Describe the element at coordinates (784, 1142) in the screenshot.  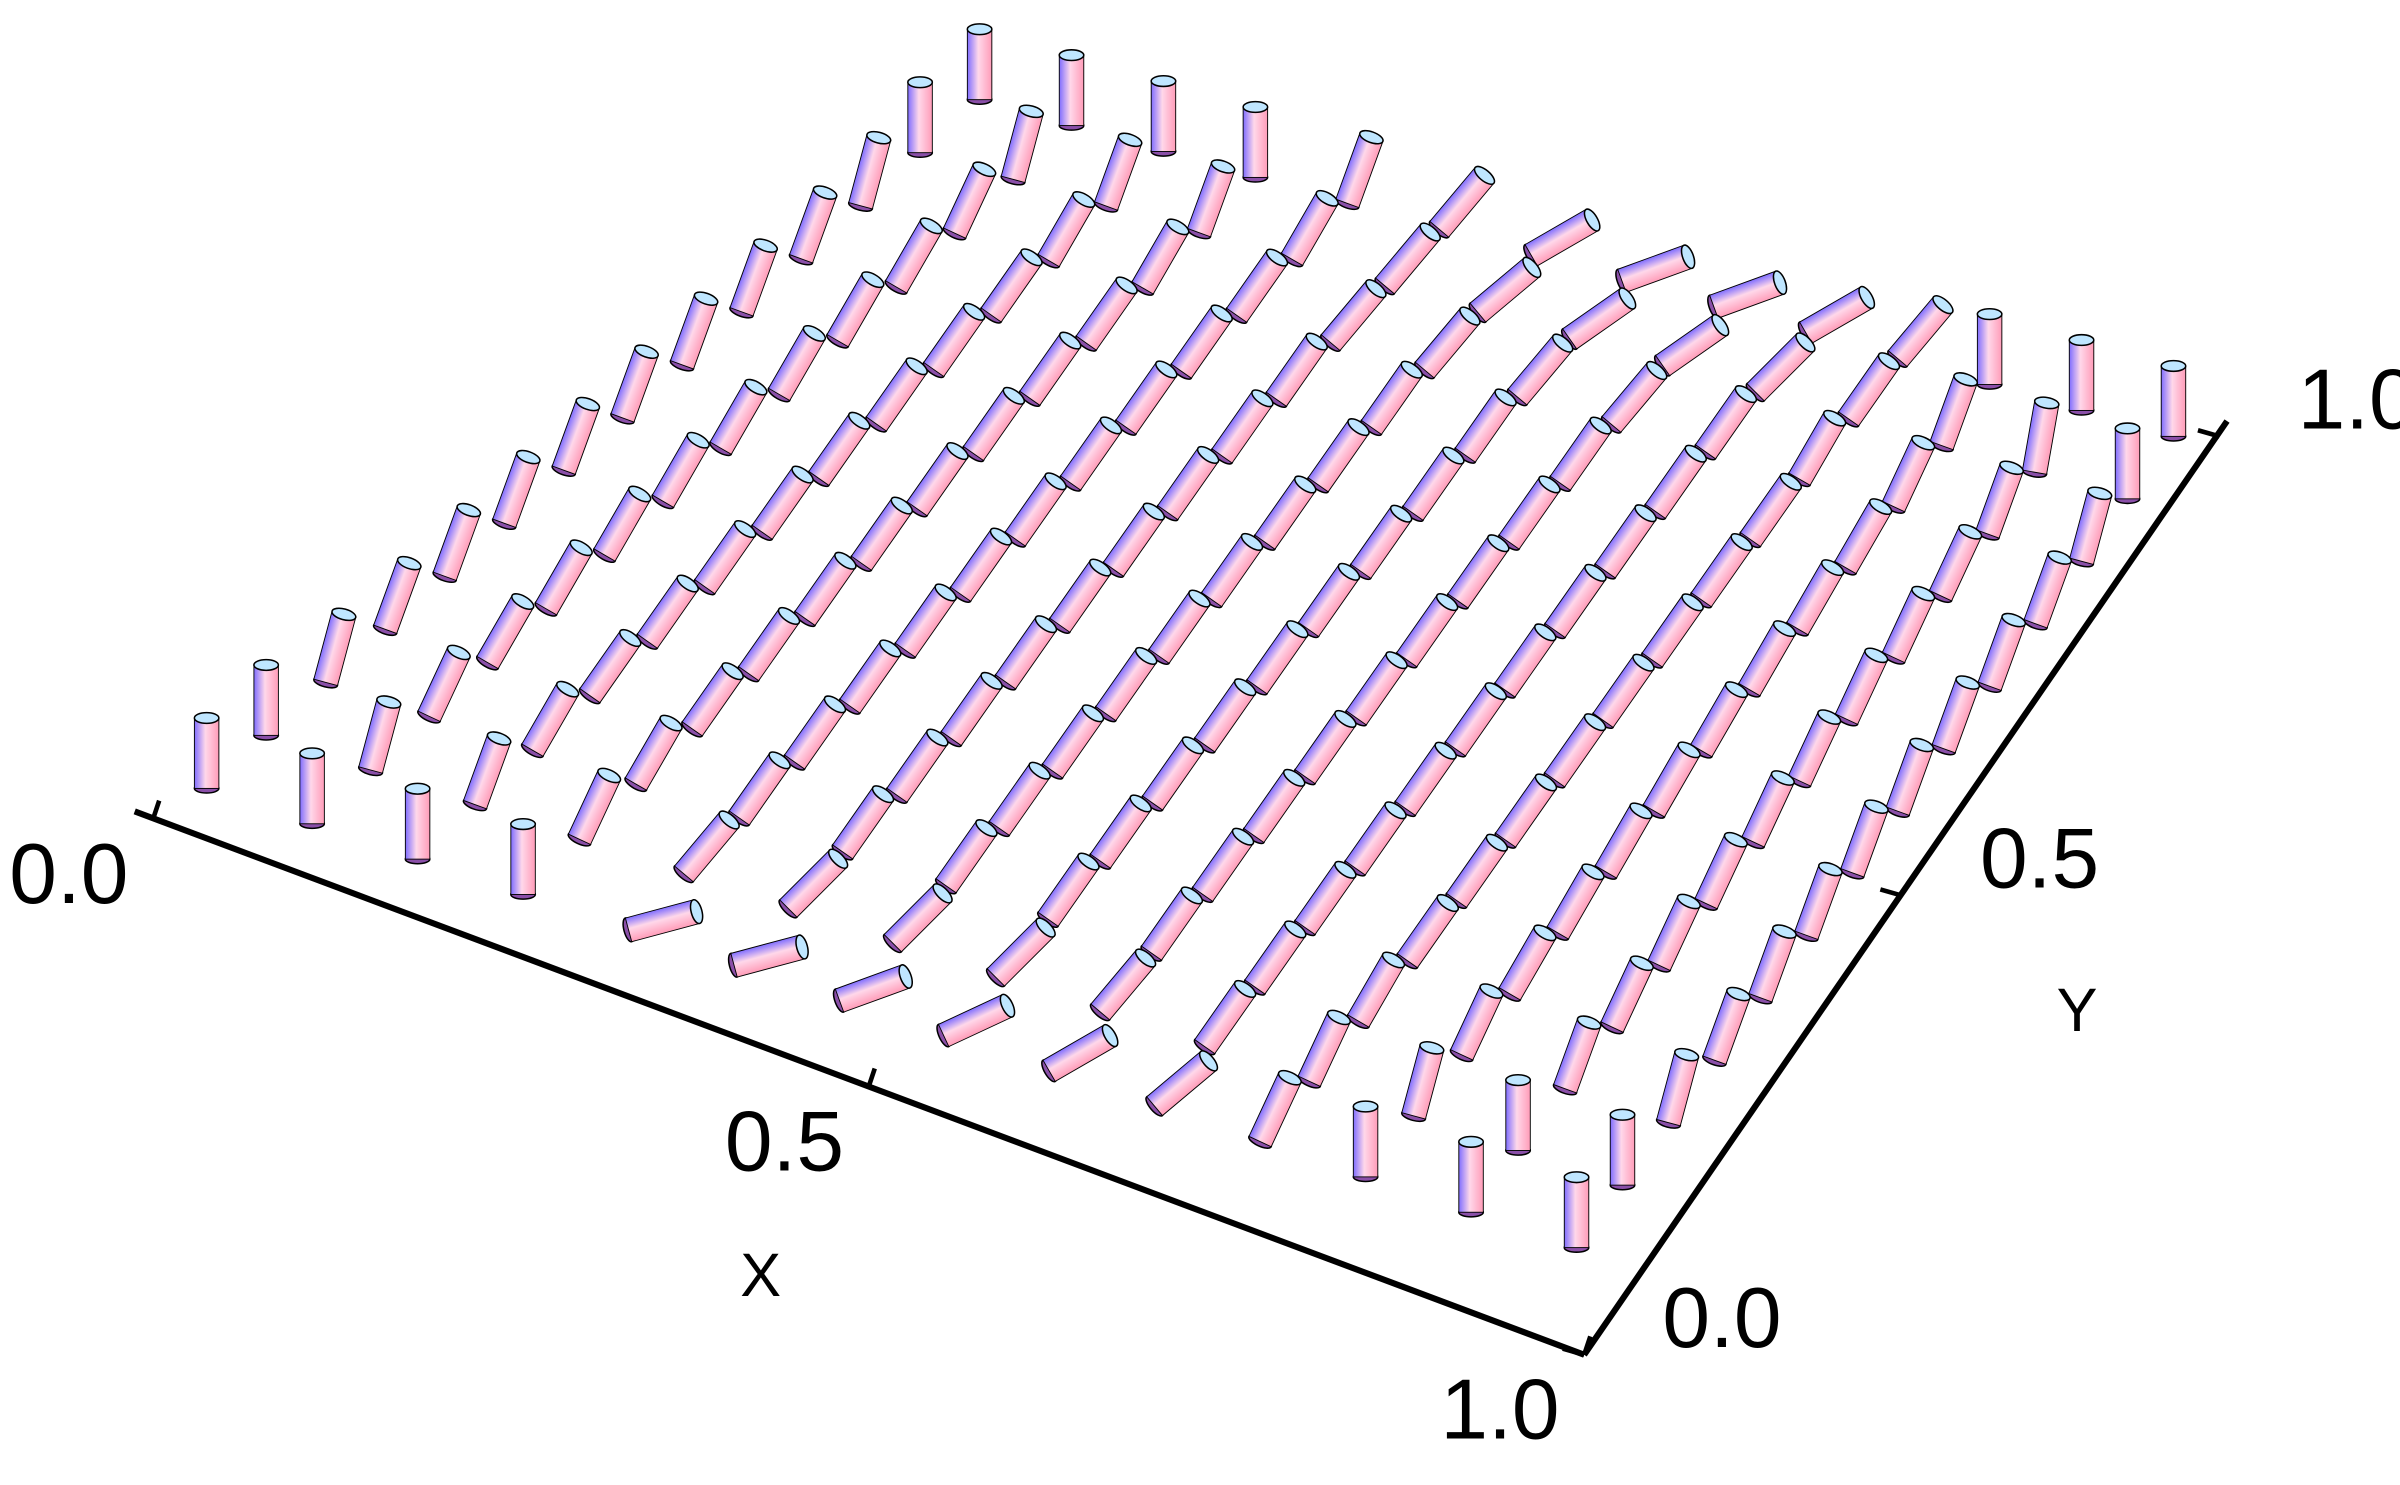
I see `x-tick-label: 0.5` at that location.